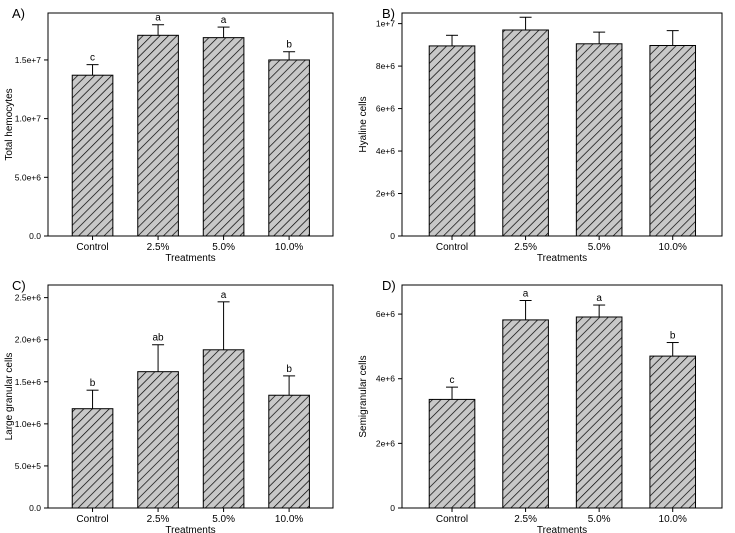 The width and height of the screenshot is (735, 533). What do you see at coordinates (159, 338) in the screenshot?
I see `significance-letter: ab` at bounding box center [159, 338].